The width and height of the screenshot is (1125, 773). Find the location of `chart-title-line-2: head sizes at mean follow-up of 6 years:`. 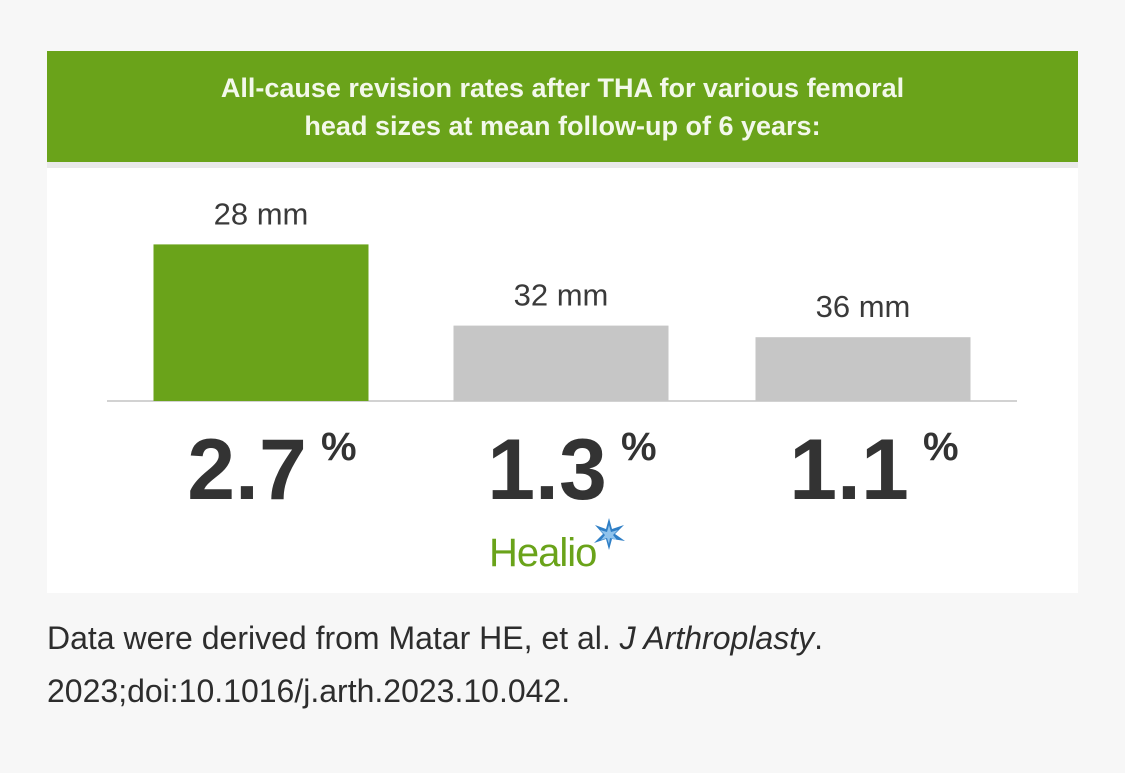

chart-title-line-2: head sizes at mean follow-up of 6 years: is located at coordinates (562, 125).